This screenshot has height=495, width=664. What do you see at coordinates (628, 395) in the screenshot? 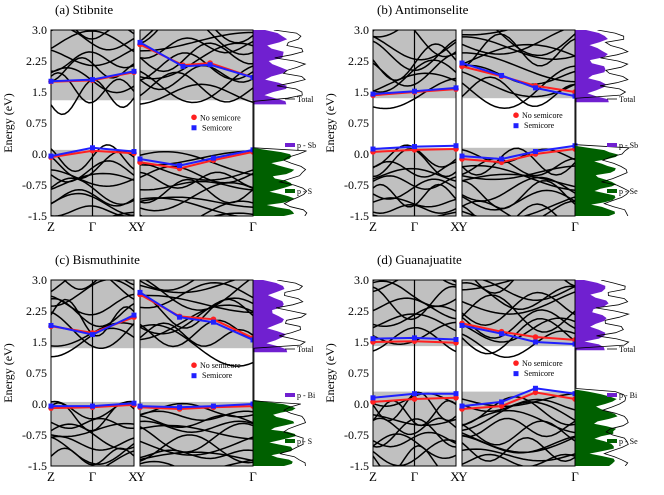
I see `dos-legend-label: p - Bi` at bounding box center [628, 395].